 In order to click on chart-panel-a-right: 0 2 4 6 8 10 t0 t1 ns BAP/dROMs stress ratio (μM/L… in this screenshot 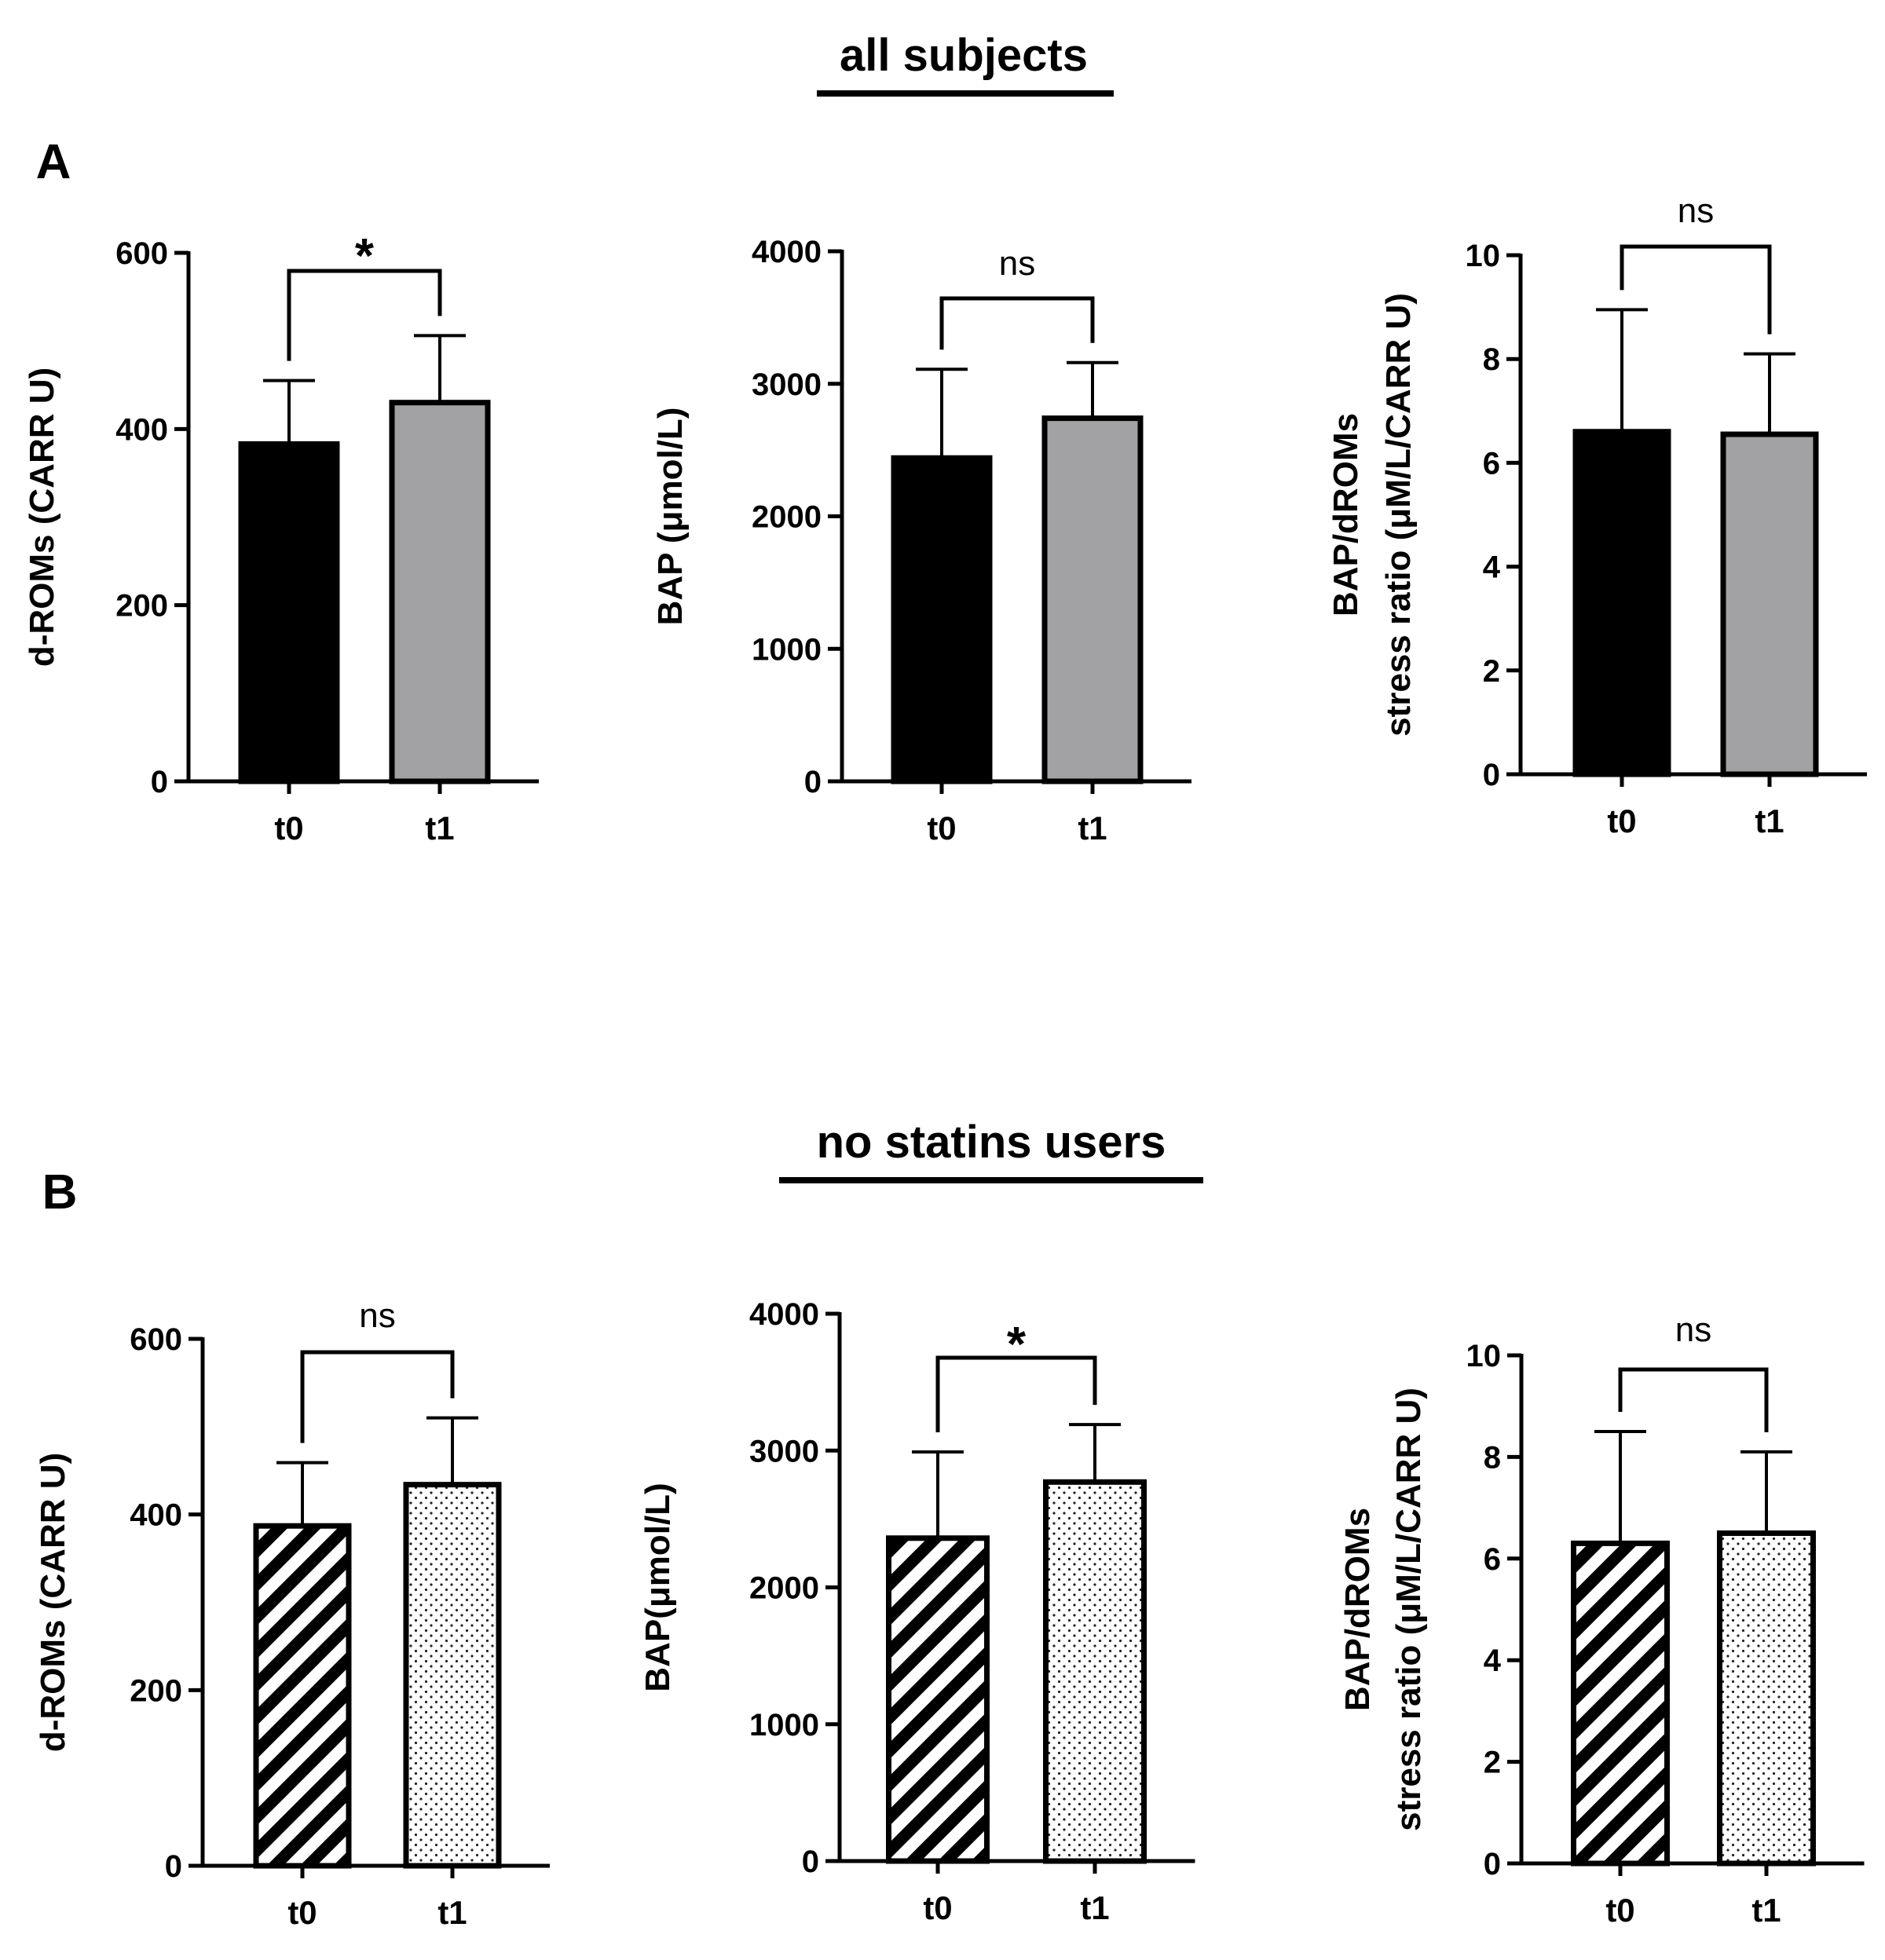, I will do `click(1597, 515)`.